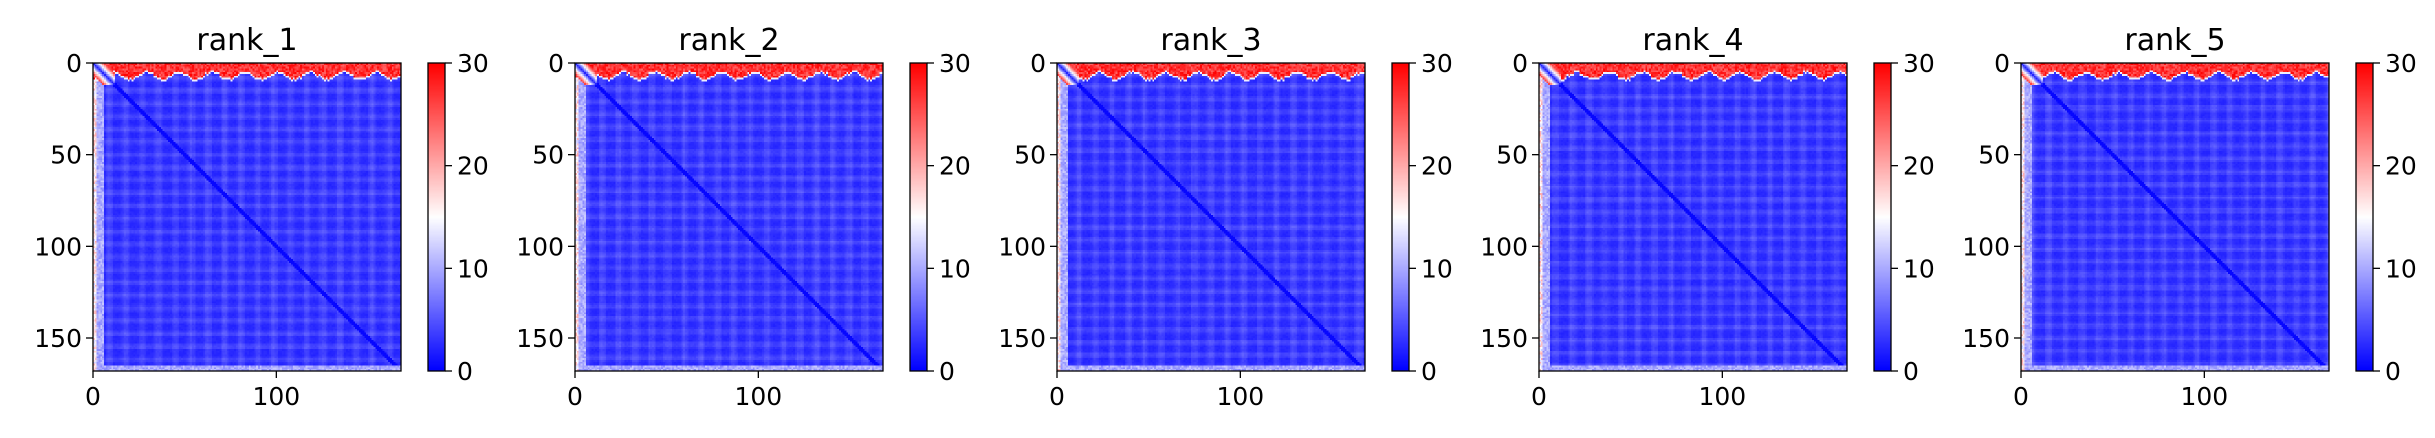 This screenshot has width=2435, height=438. Describe the element at coordinates (1692, 40) in the screenshot. I see `panel-title: rank_4` at that location.